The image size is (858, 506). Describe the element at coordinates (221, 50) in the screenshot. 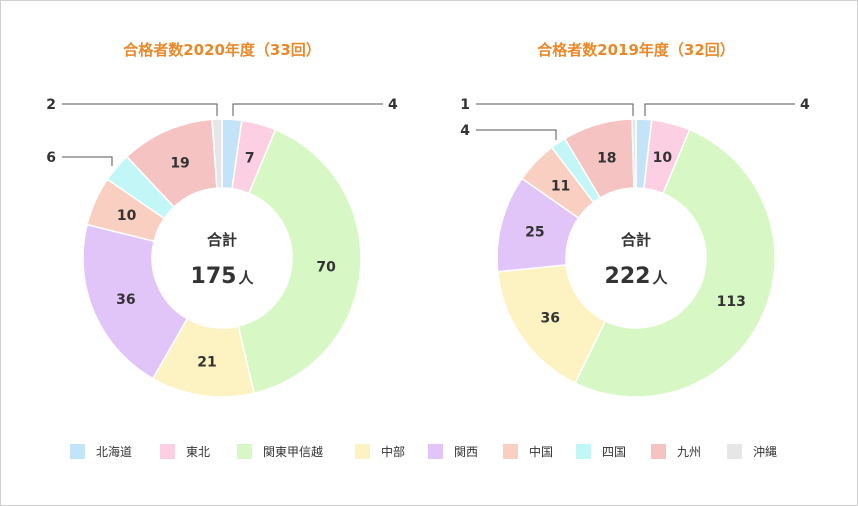

I see `chart-title: 合格者数2020年度（33回）` at that location.